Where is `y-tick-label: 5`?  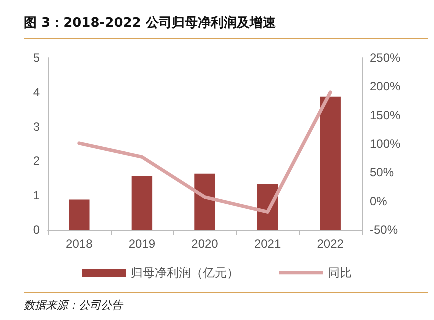 y-tick-label: 5 is located at coordinates (36, 58).